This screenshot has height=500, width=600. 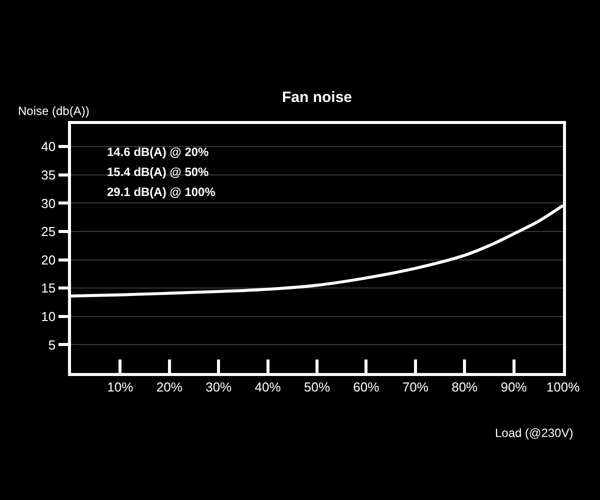 What do you see at coordinates (317, 386) in the screenshot?
I see `x-tick-label: 50%` at bounding box center [317, 386].